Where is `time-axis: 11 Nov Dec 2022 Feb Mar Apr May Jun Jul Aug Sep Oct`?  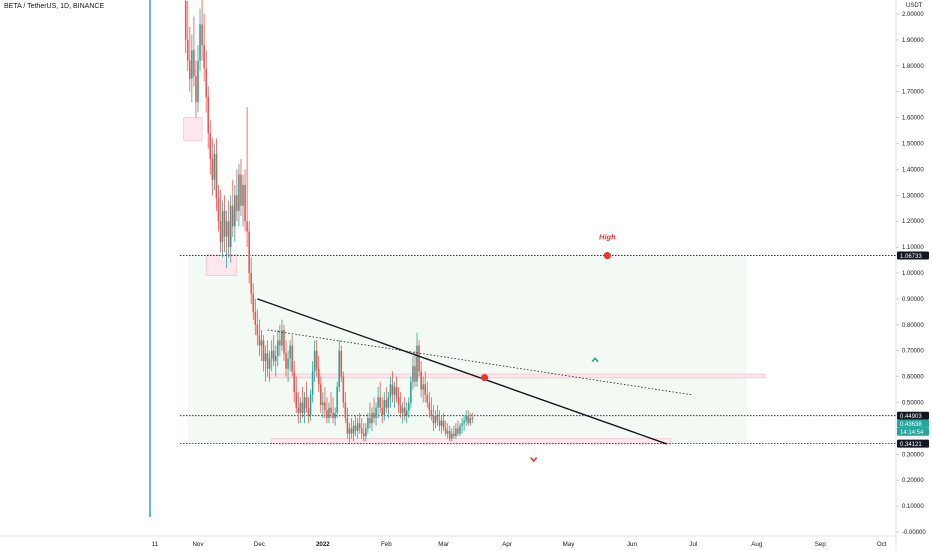
time-axis: 11 Nov Dec 2022 Feb Mar Apr May Jun Jul Aug Sep Oct is located at coordinates (519, 544).